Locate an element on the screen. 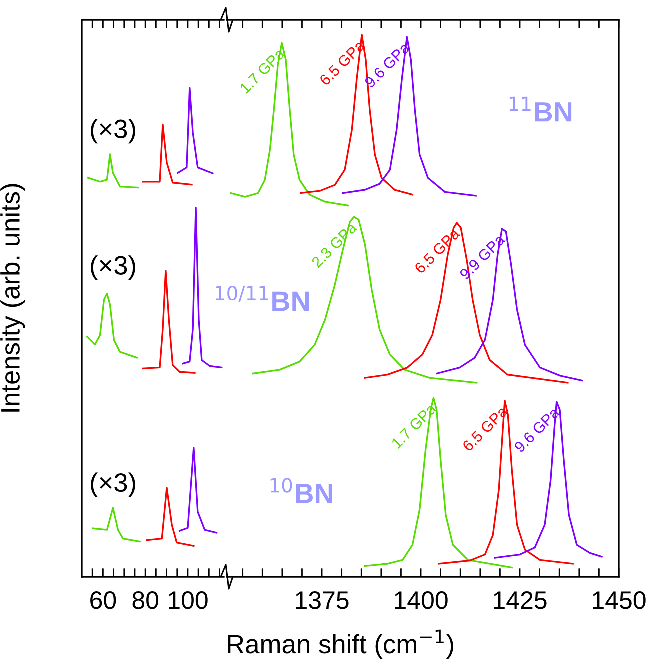  annotation: $^{11}$BN is located at coordinates (541, 109).